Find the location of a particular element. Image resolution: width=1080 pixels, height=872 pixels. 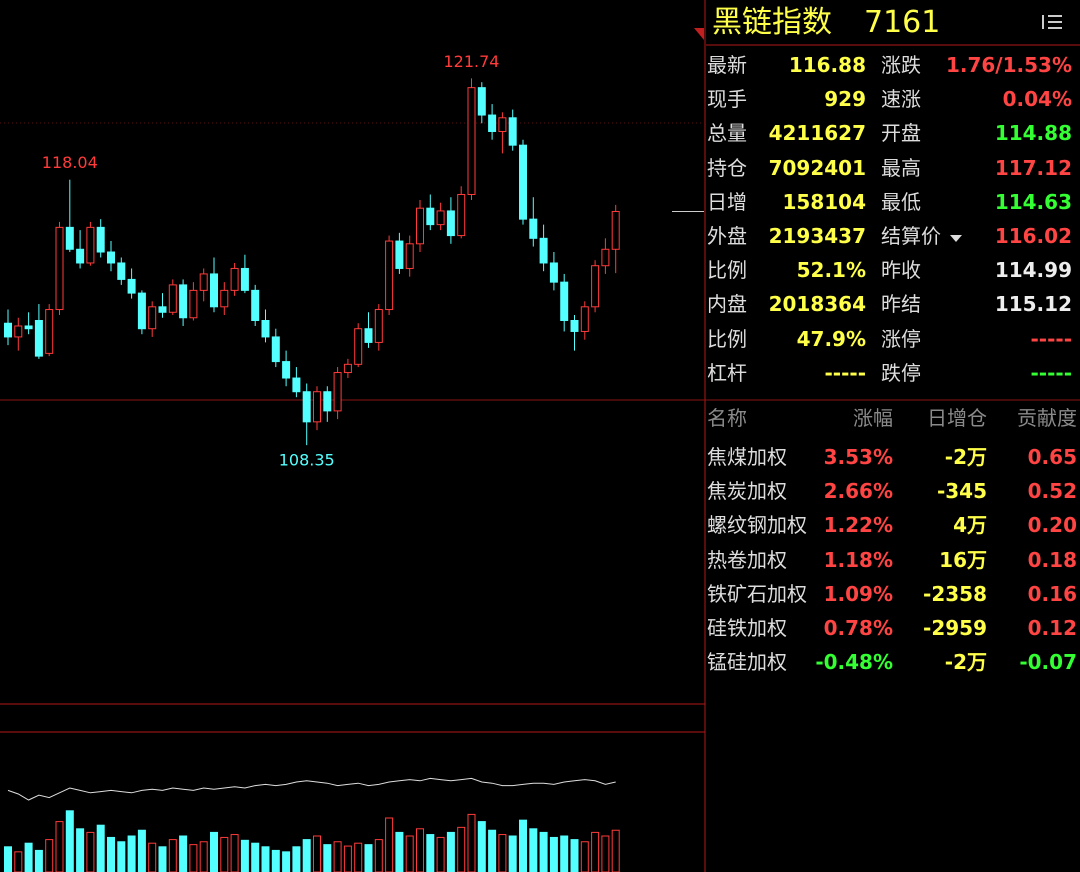

price-annotation: 108.35 is located at coordinates (307, 460).